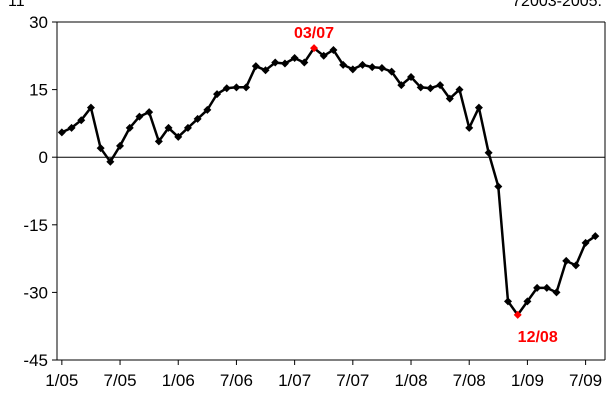 The image size is (610, 403). Describe the element at coordinates (314, 33) in the screenshot. I see `annotation-label: 03/07` at that location.